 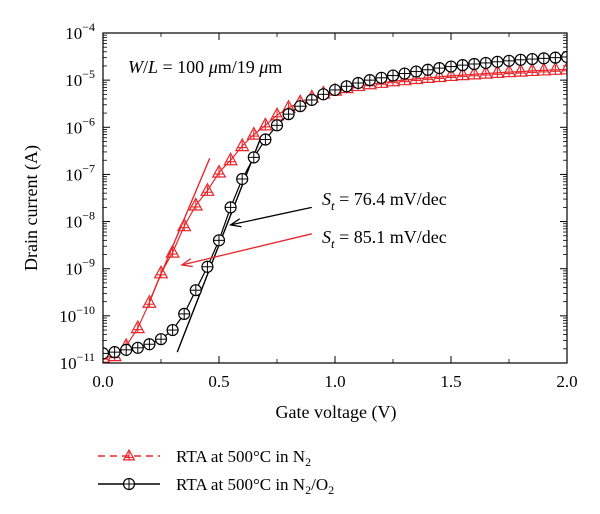 I want to click on legend-label-n2-o2: RTA at 500°C in N2/O2, so click(x=255, y=486).